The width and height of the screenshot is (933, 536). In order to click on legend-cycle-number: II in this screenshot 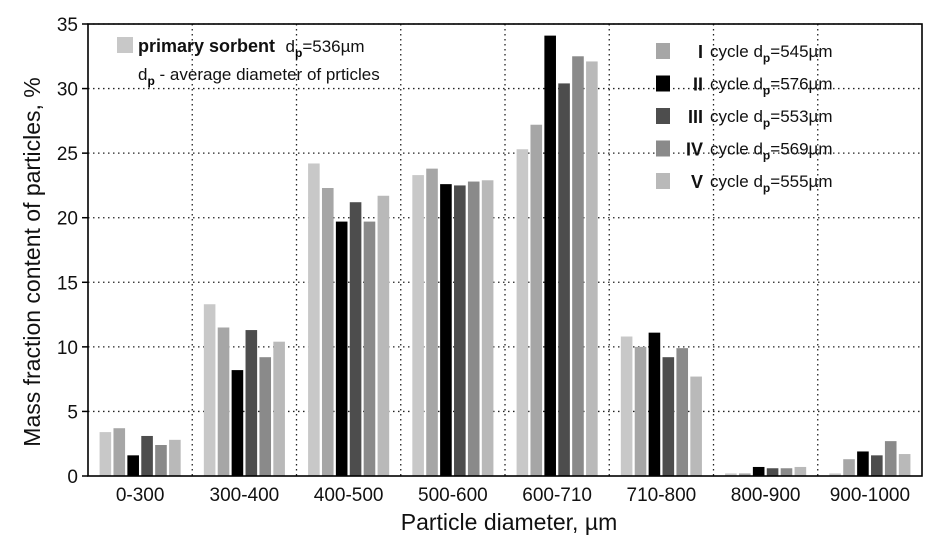, I will do `click(698, 85)`.